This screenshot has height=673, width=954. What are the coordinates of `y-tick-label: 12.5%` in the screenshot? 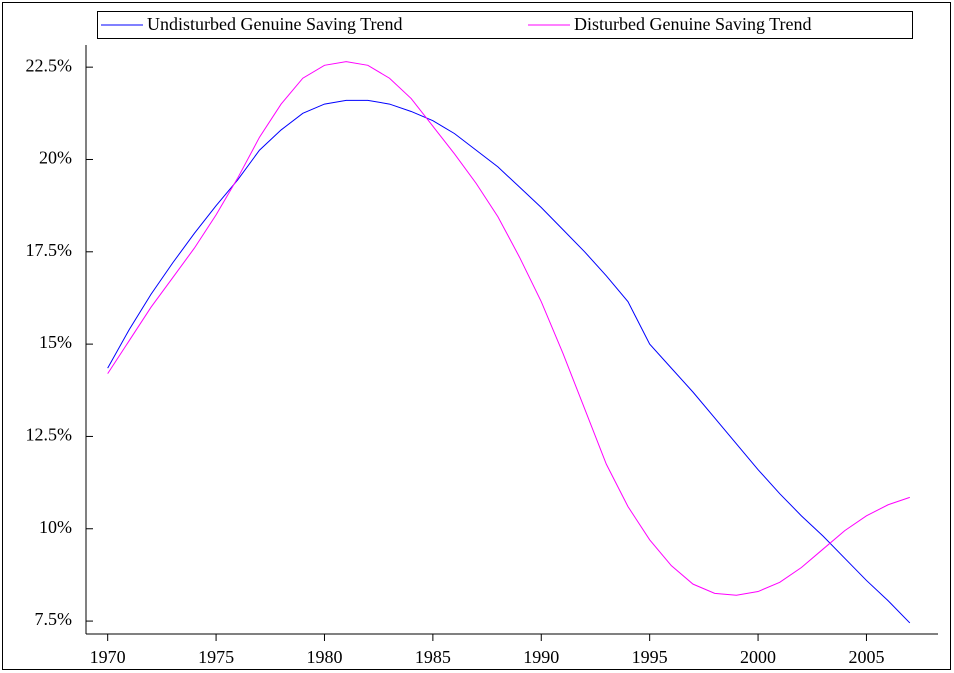 It's located at (49, 435).